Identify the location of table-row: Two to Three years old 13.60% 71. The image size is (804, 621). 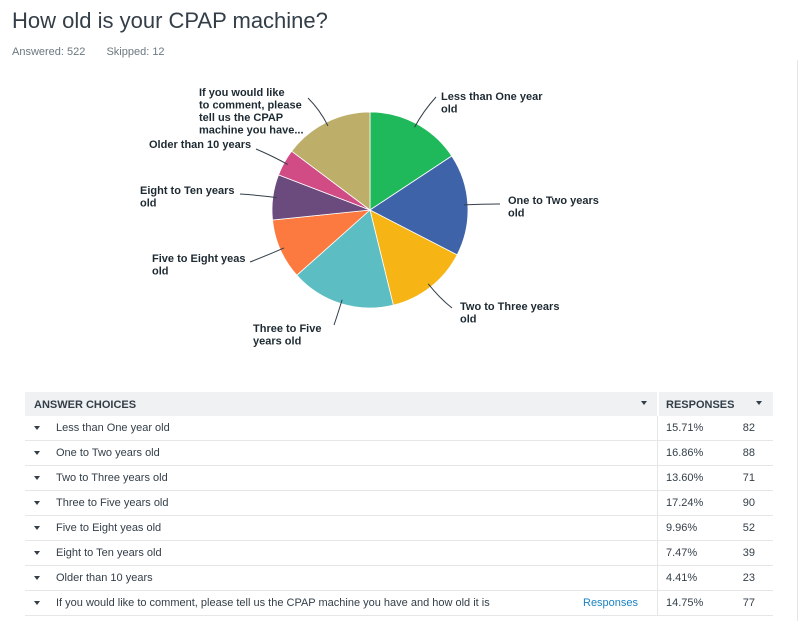
(399, 478).